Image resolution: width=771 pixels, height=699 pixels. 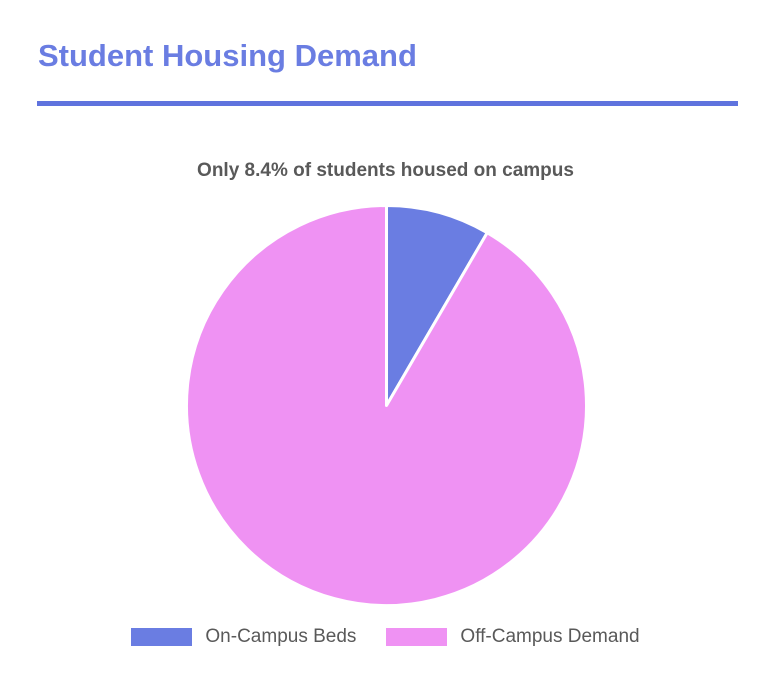 What do you see at coordinates (550, 636) in the screenshot?
I see `legend-label: Off-Campus Demand` at bounding box center [550, 636].